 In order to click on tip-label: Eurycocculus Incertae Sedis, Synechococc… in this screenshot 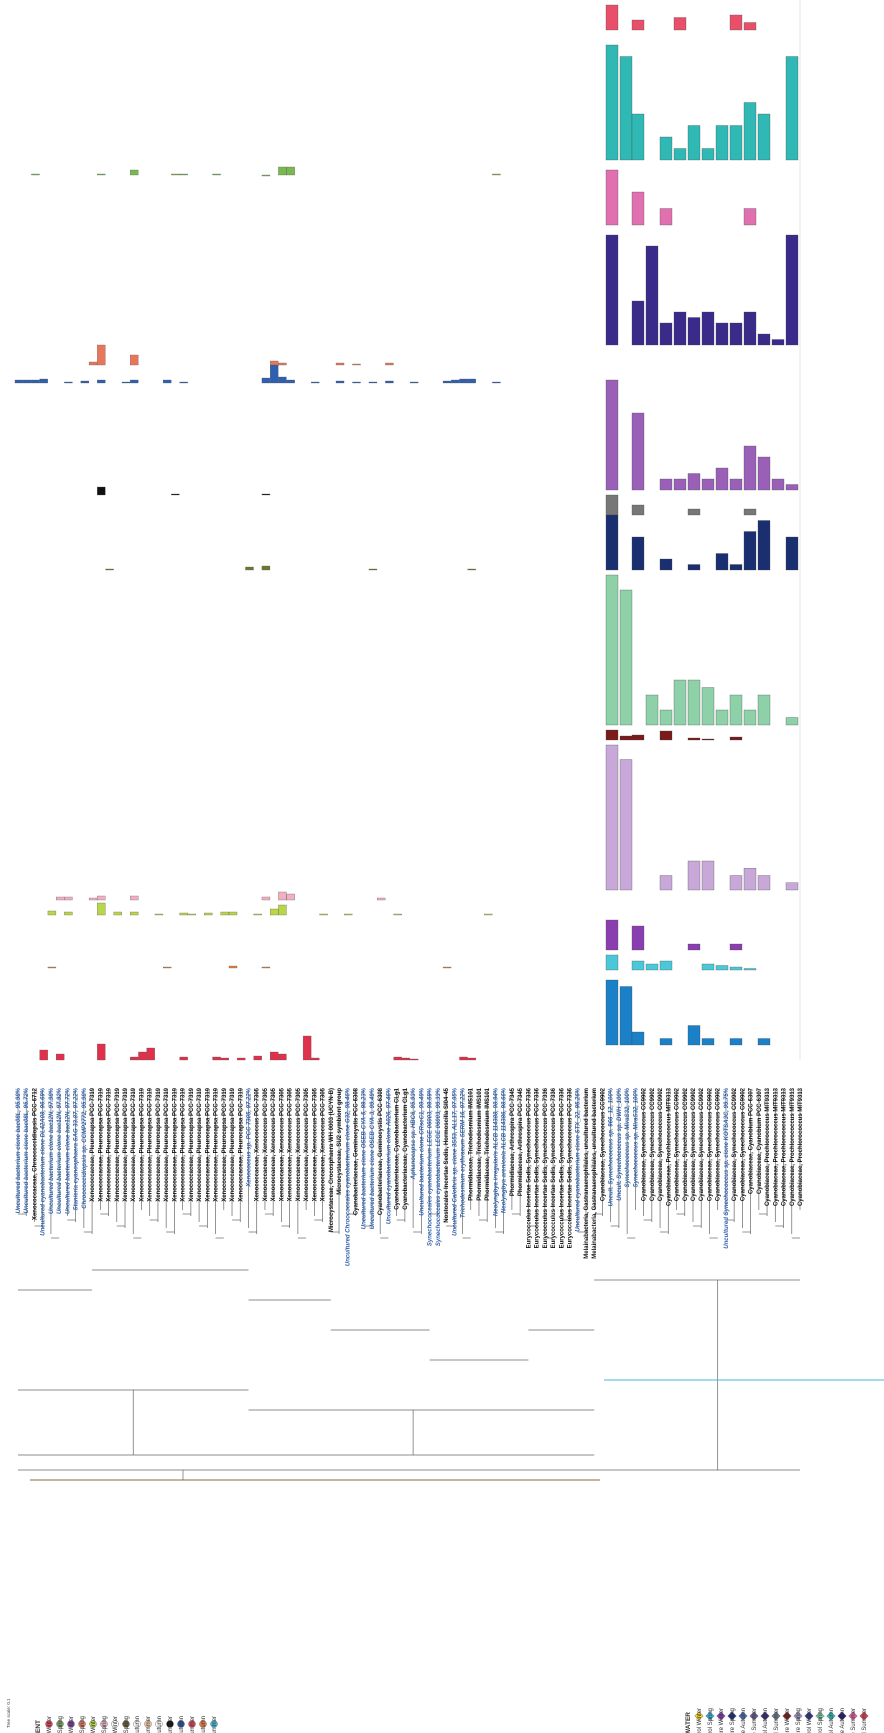, I will do `click(554, 1167)`.